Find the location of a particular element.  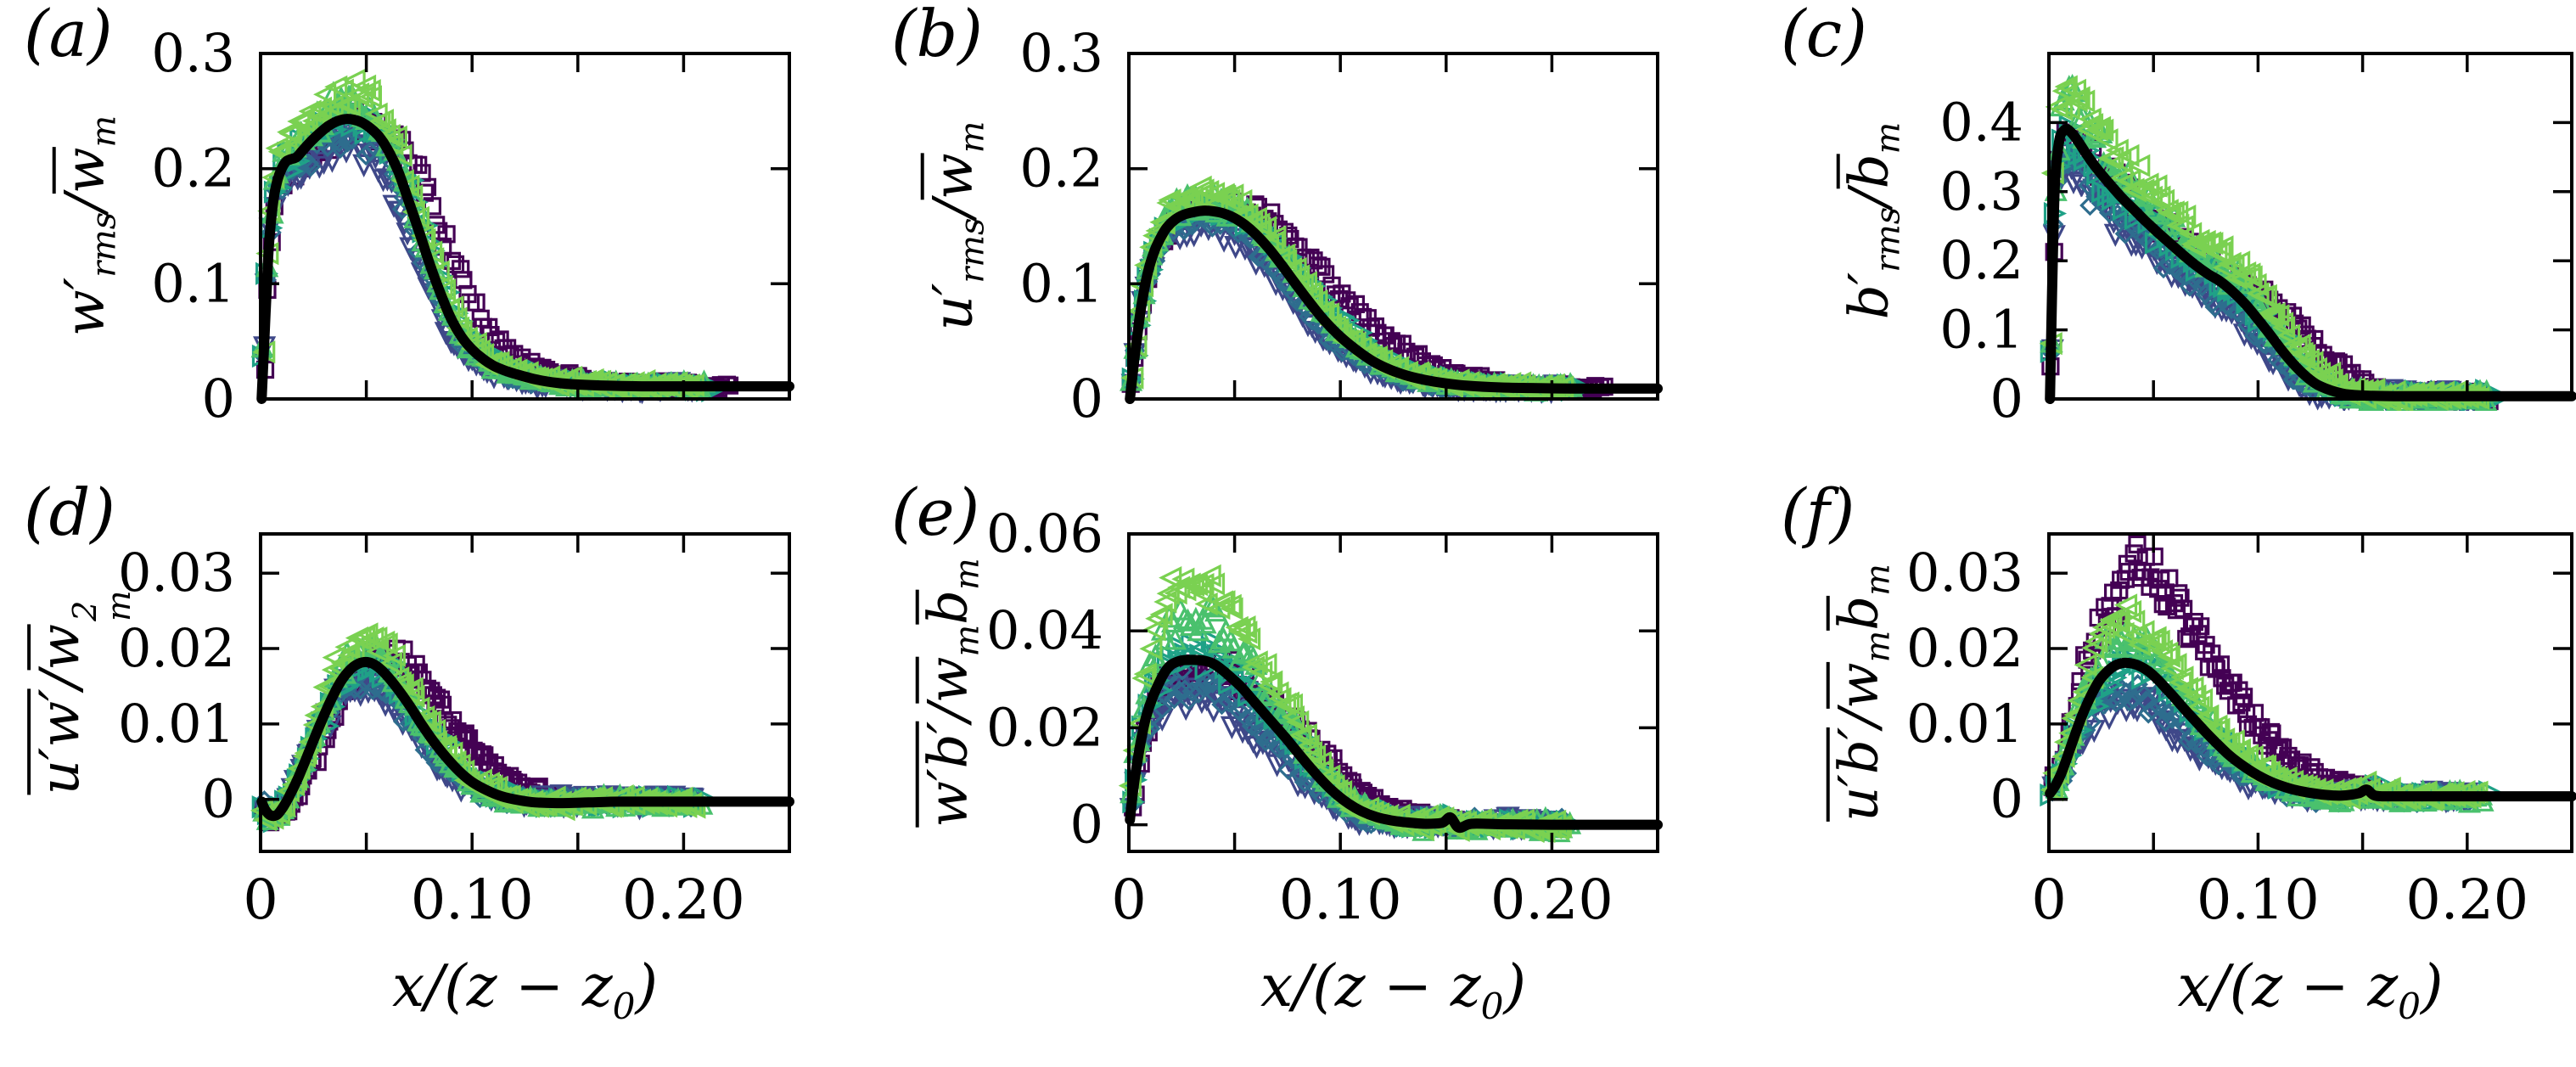

y-axis-label-d: u′w′/w 2 m is located at coordinates (83, 692).